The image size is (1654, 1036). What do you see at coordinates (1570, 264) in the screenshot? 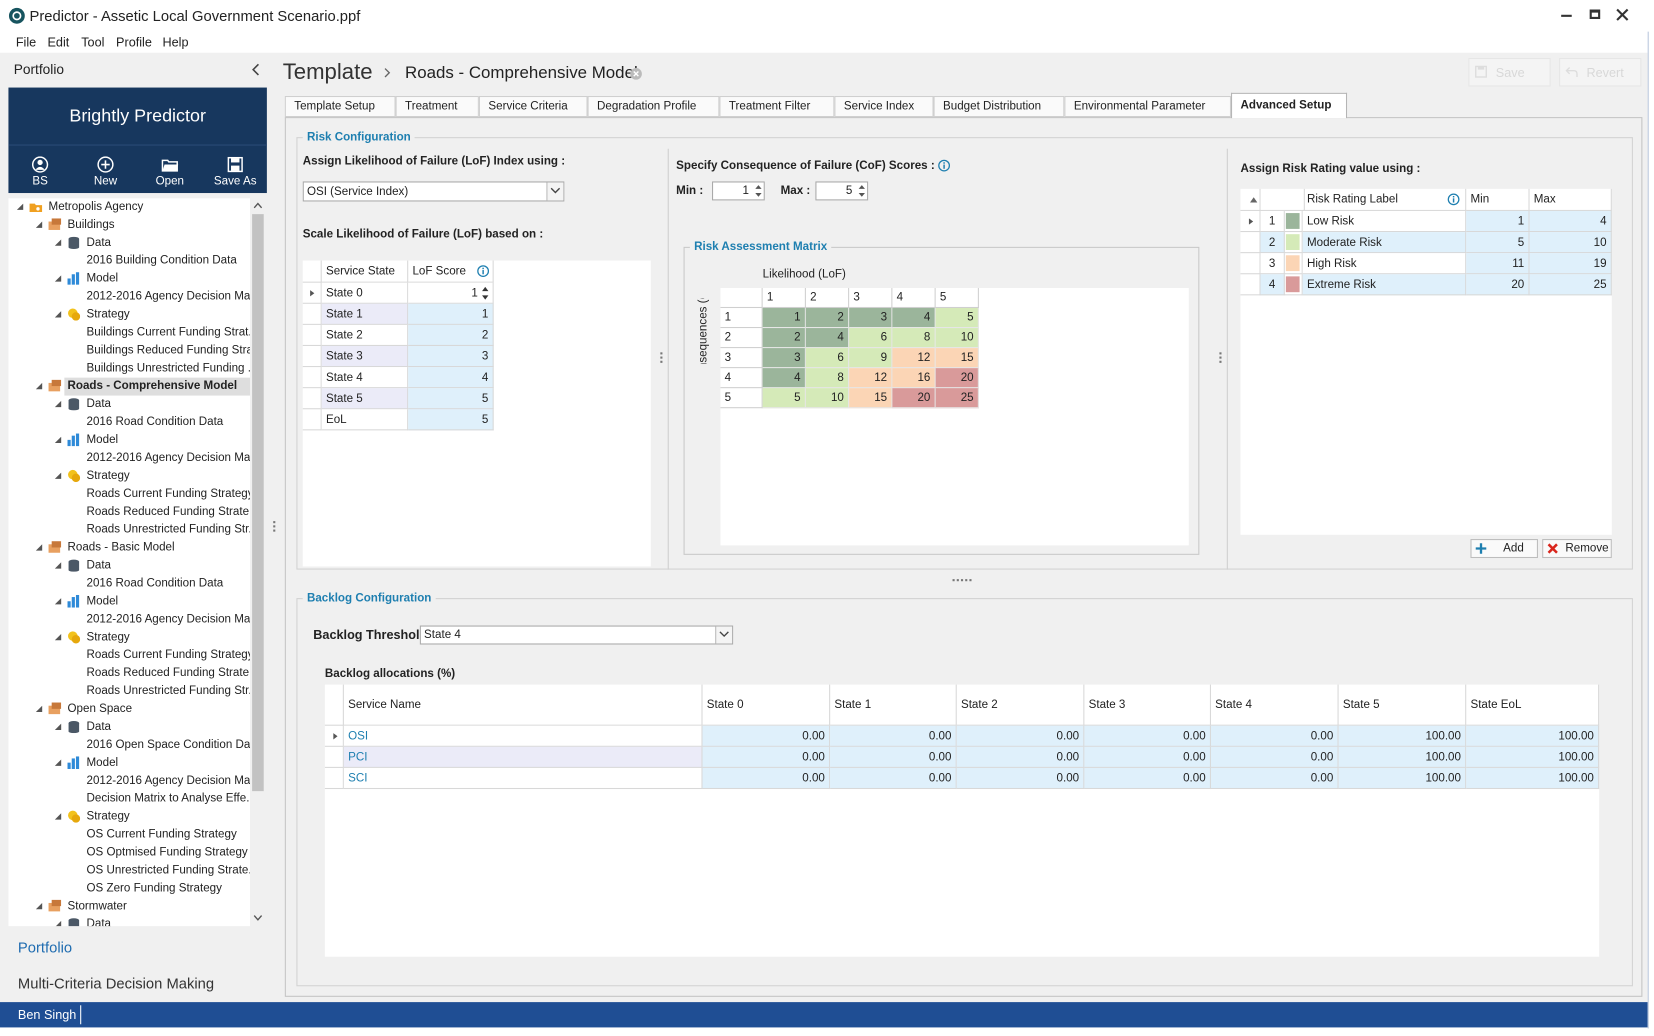
I see `rating-max: 19` at bounding box center [1570, 264].